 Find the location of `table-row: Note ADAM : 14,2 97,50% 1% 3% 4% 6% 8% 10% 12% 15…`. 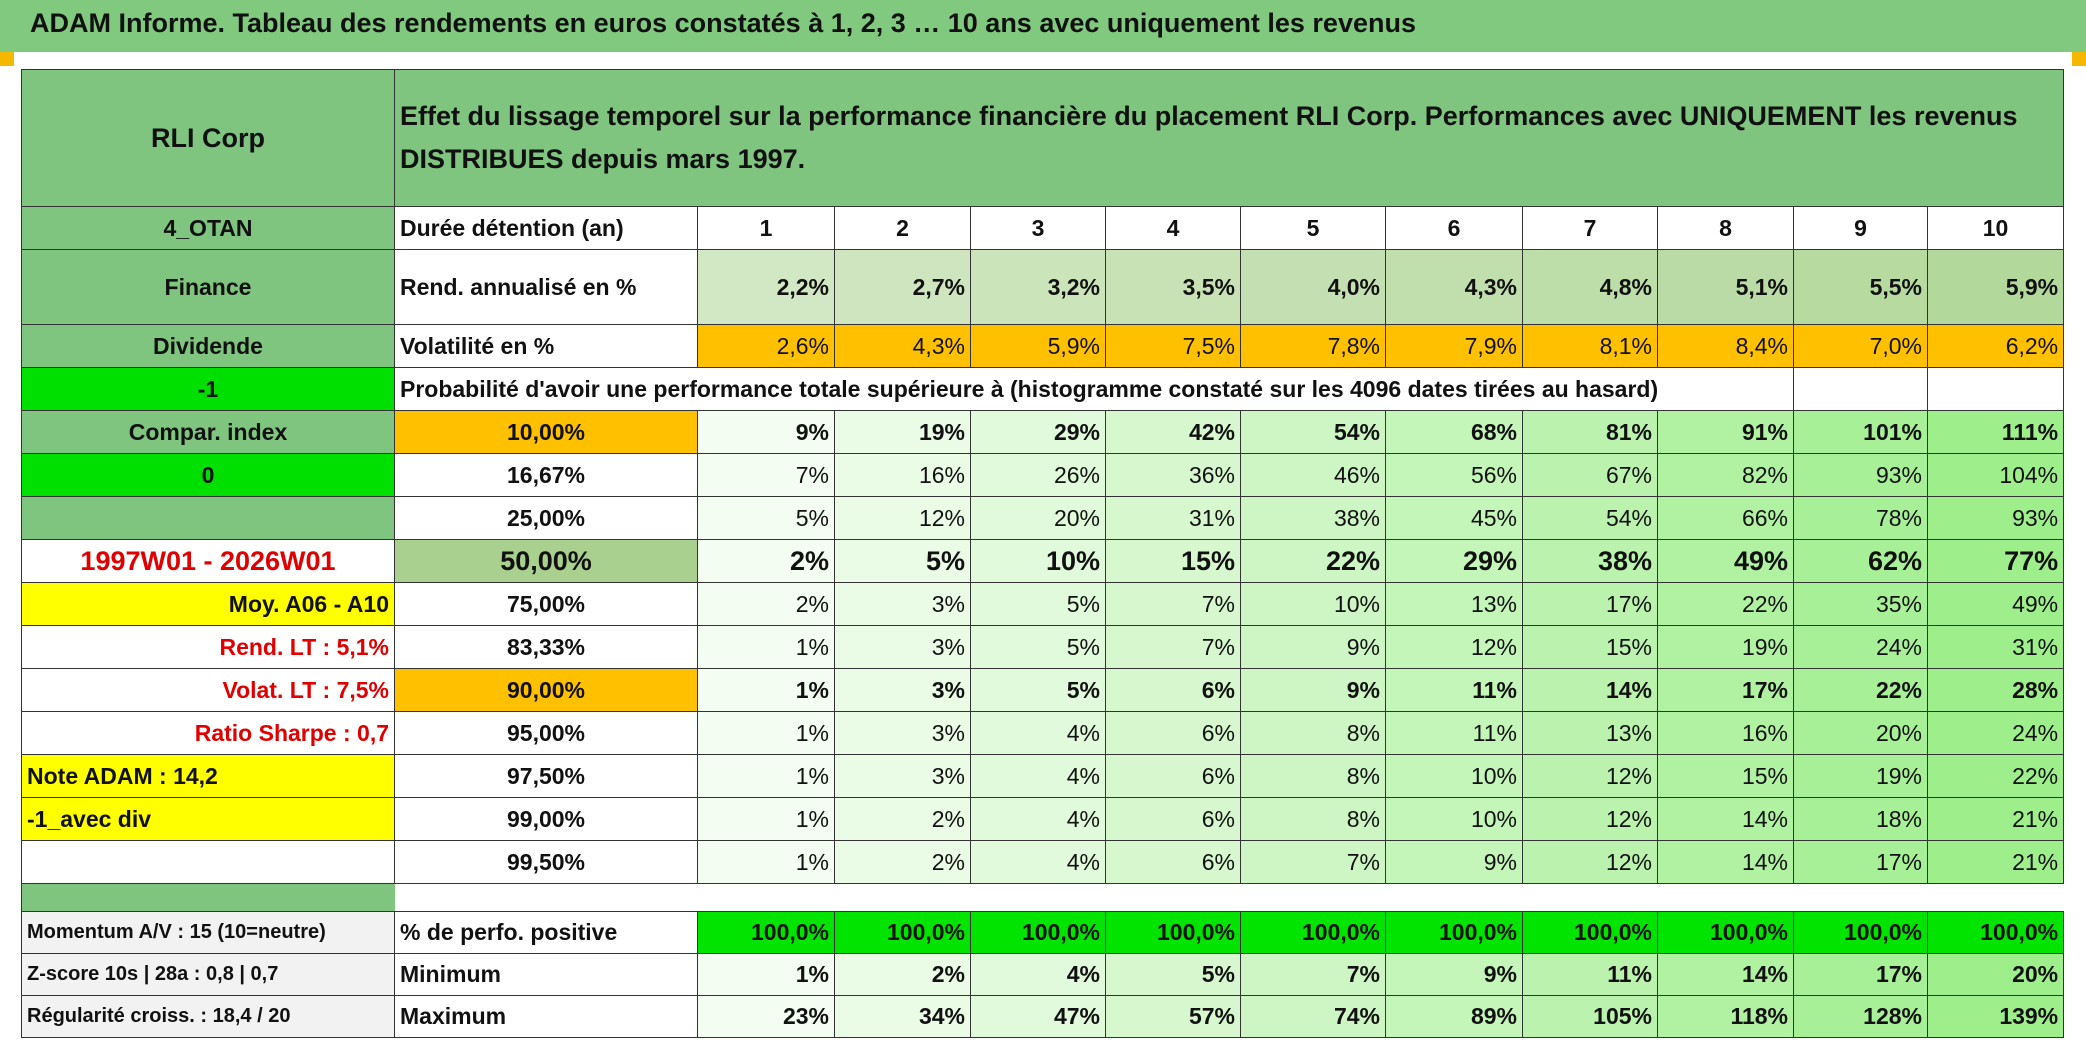

table-row: Note ADAM : 14,2 97,50% 1% 3% 4% 6% 8% 10% 12% 15… is located at coordinates (1043, 776).